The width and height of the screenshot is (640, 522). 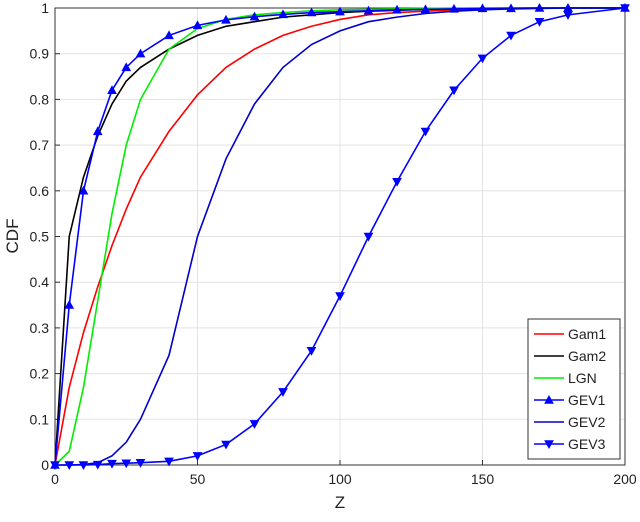 What do you see at coordinates (40, 282) in the screenshot?
I see `y-tick-label: 0.4` at bounding box center [40, 282].